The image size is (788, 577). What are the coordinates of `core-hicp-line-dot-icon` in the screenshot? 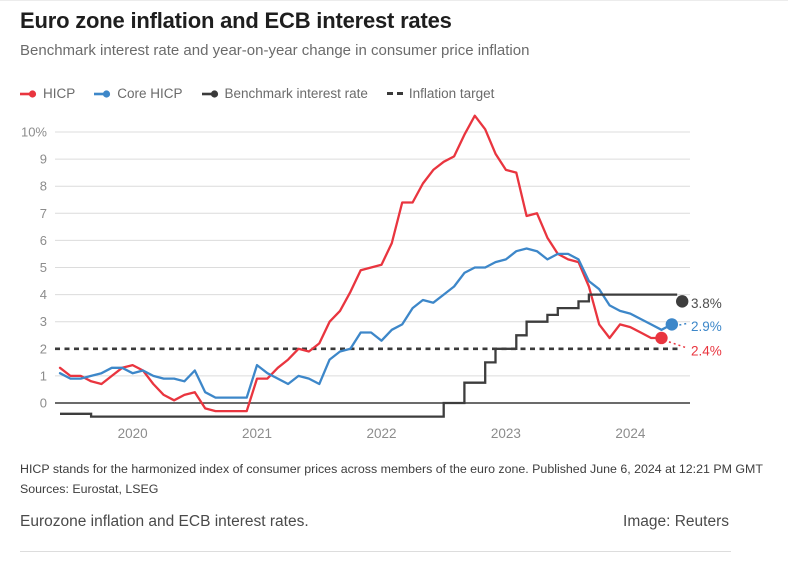 It's located at (102, 94).